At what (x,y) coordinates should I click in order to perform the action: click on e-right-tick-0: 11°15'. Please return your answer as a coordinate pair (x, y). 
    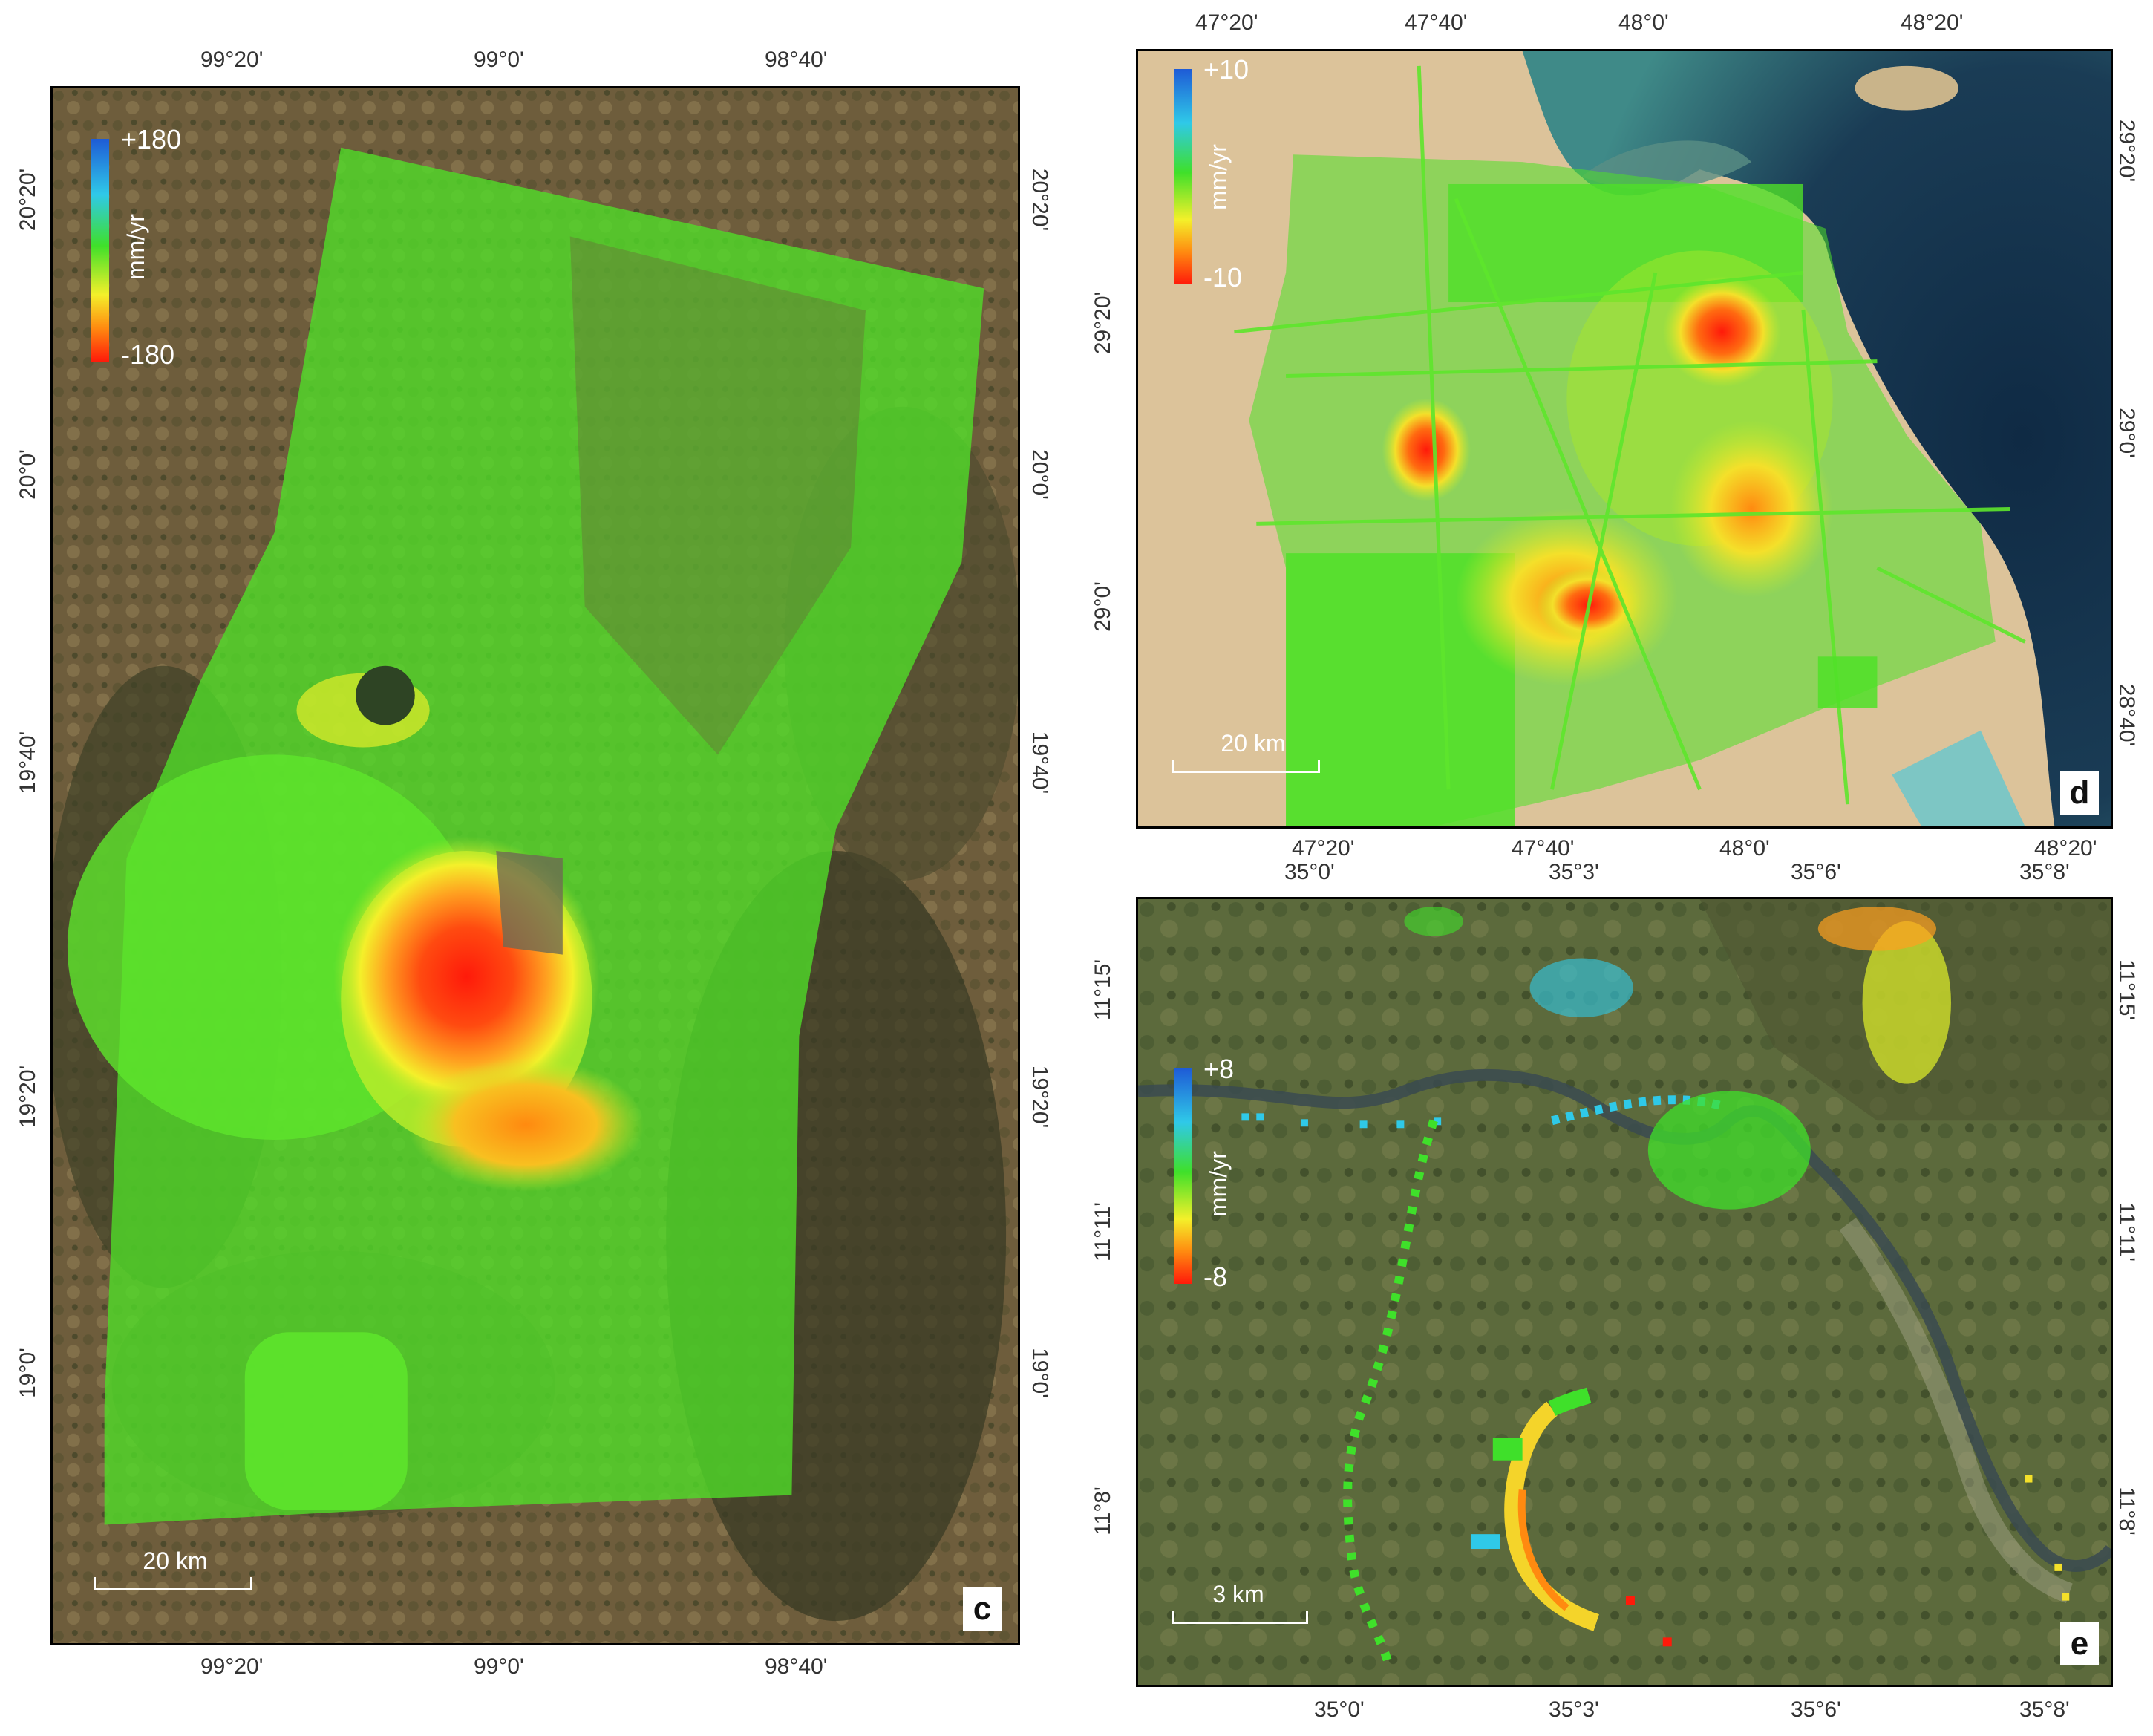
    Looking at the image, I should click on (2126, 990).